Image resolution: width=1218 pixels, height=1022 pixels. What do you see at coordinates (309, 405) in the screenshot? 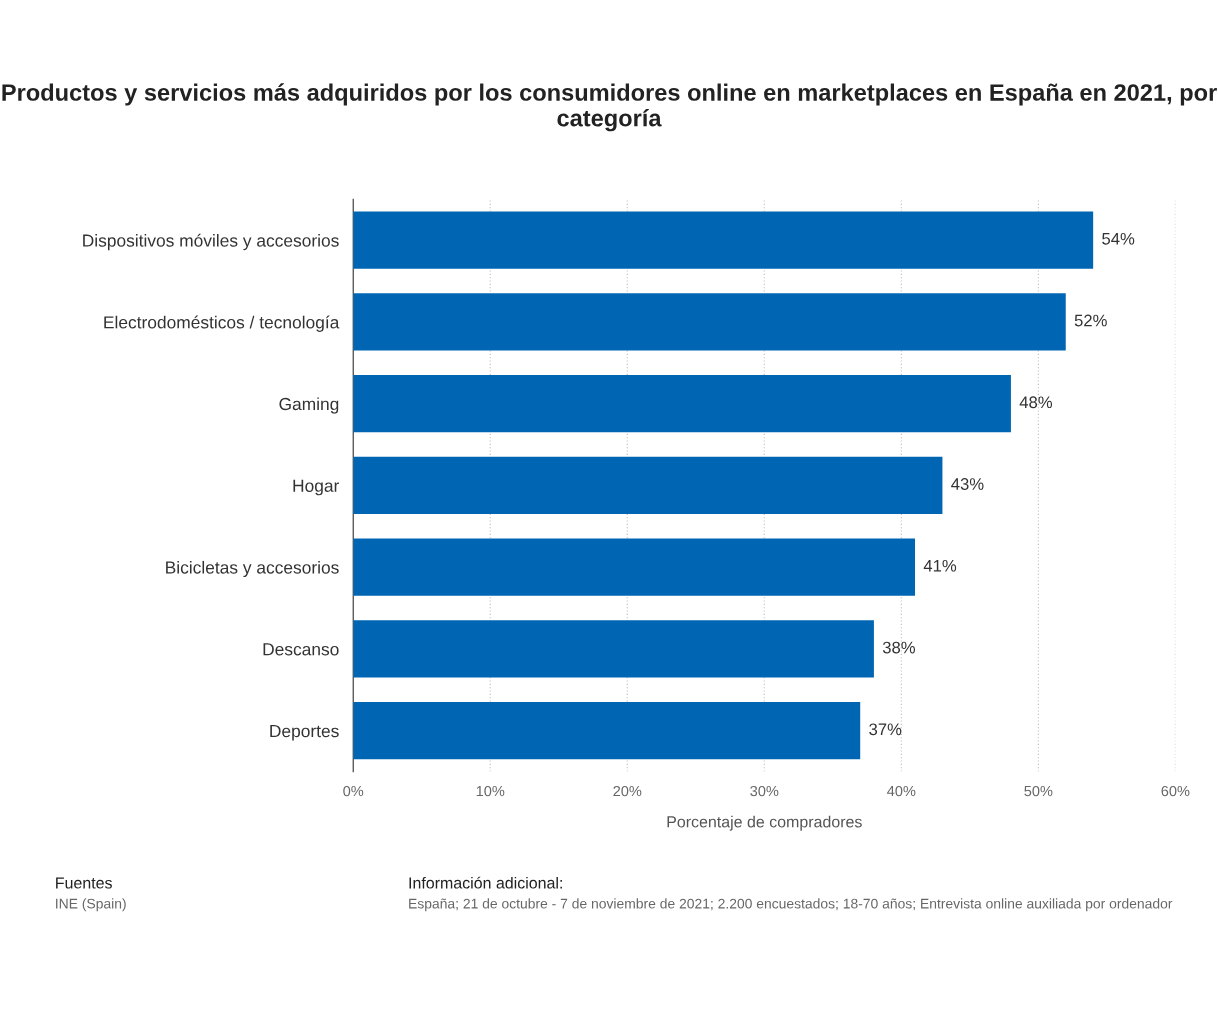
I see `y-tick-label: Gaming` at bounding box center [309, 405].